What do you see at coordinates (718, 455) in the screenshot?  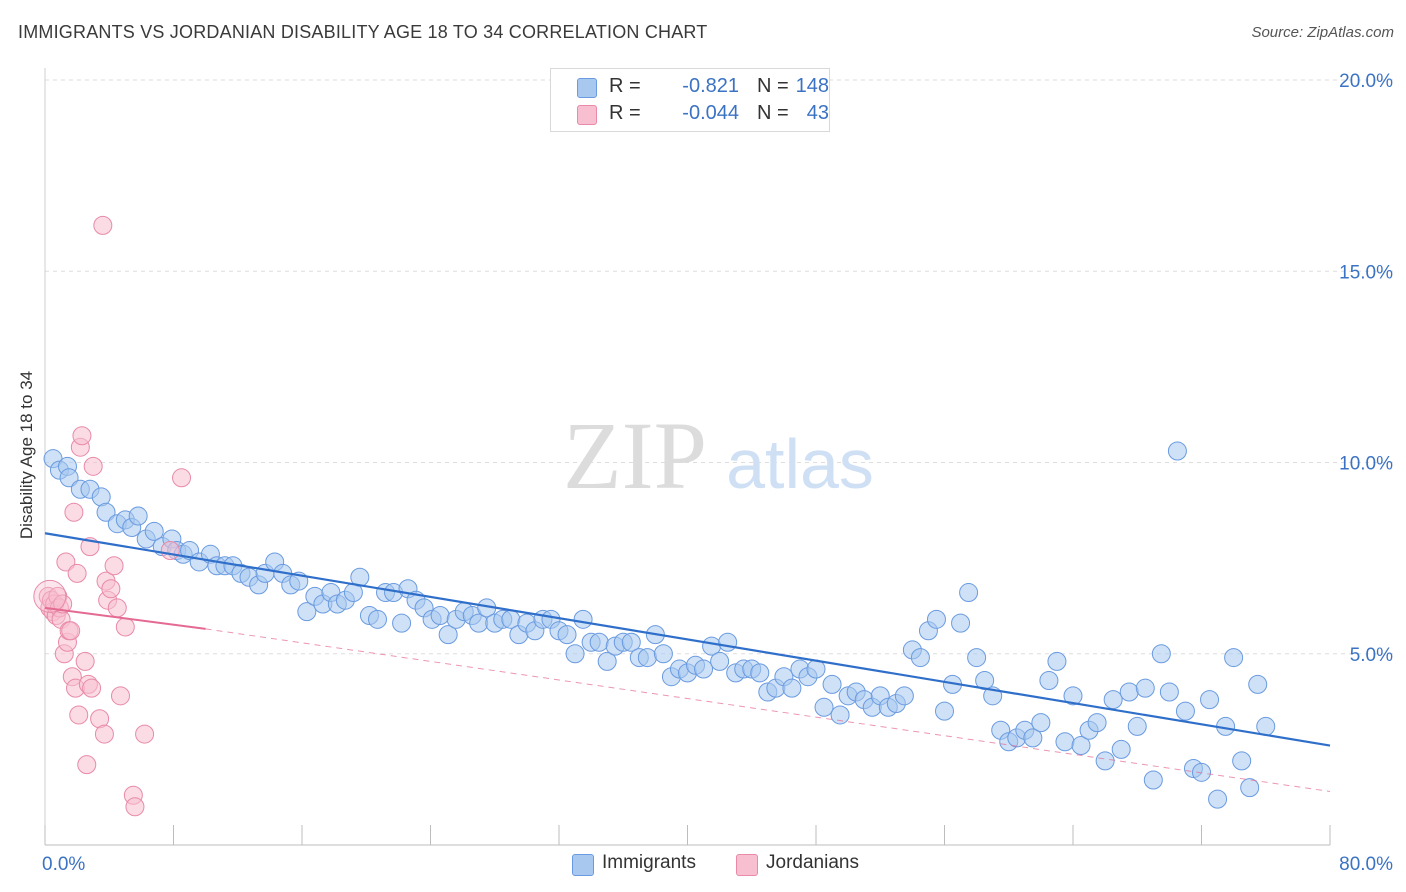 I see `watermark: ZIP atlas` at bounding box center [718, 455].